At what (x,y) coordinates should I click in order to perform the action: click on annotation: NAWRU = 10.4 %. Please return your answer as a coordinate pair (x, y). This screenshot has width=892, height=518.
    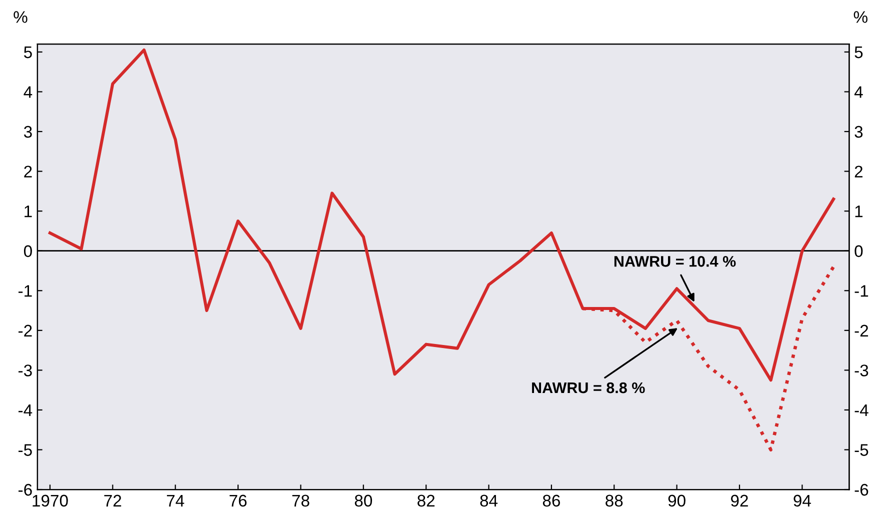
    Looking at the image, I should click on (675, 261).